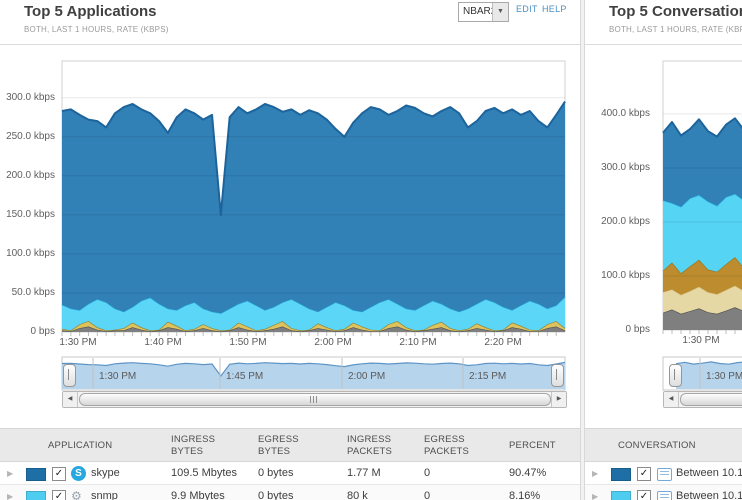 This screenshot has width=742, height=500. Describe the element at coordinates (557, 375) in the screenshot. I see `brush-right-handle` at that location.